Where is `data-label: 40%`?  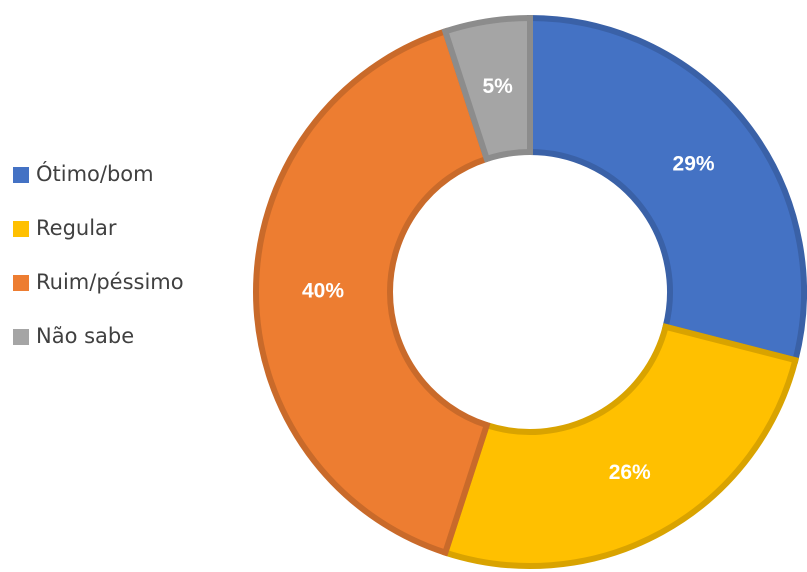 data-label: 40% is located at coordinates (323, 291).